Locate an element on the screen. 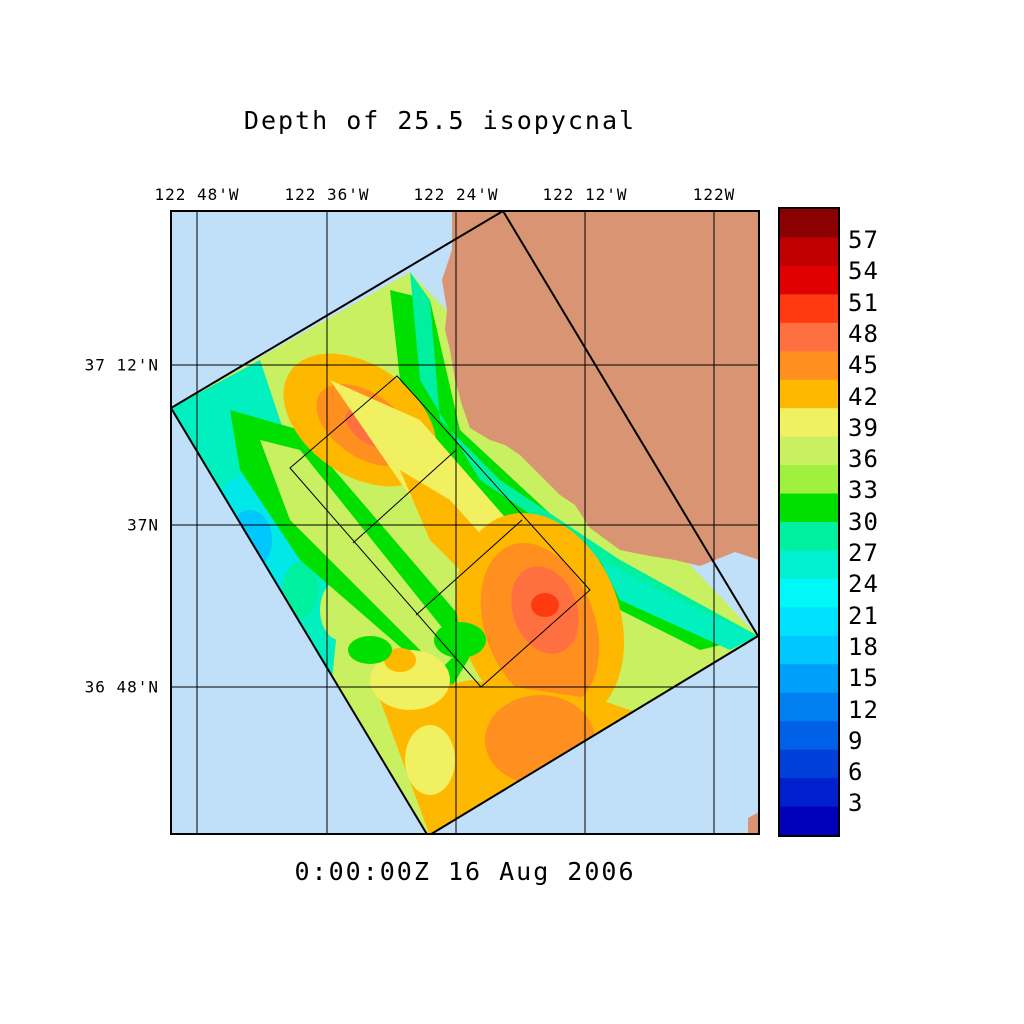  lon-label-122w: 122W is located at coordinates (714, 194).